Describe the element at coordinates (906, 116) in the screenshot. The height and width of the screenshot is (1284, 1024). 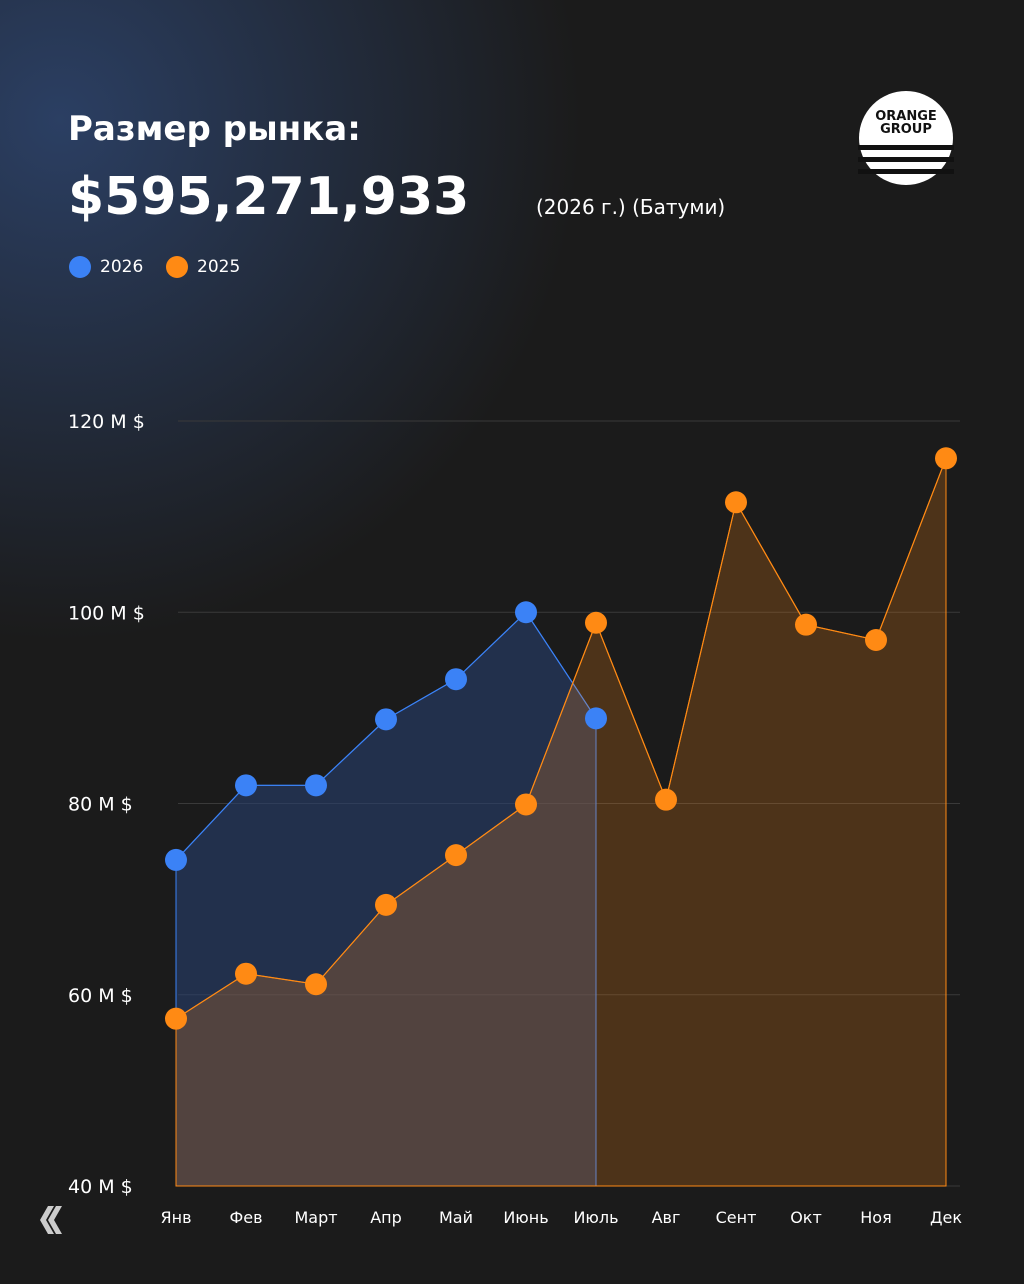
I see `logo-text: ORANGE` at that location.